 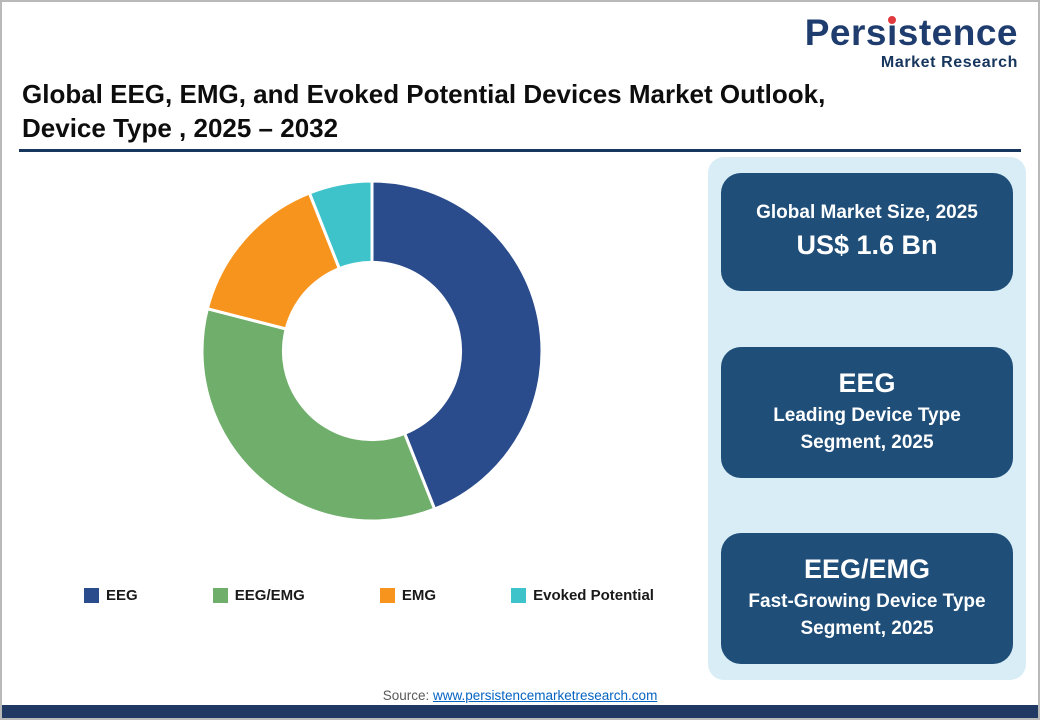 I want to click on legend-item-evoked-potential: Evoked Potential, so click(x=582, y=595).